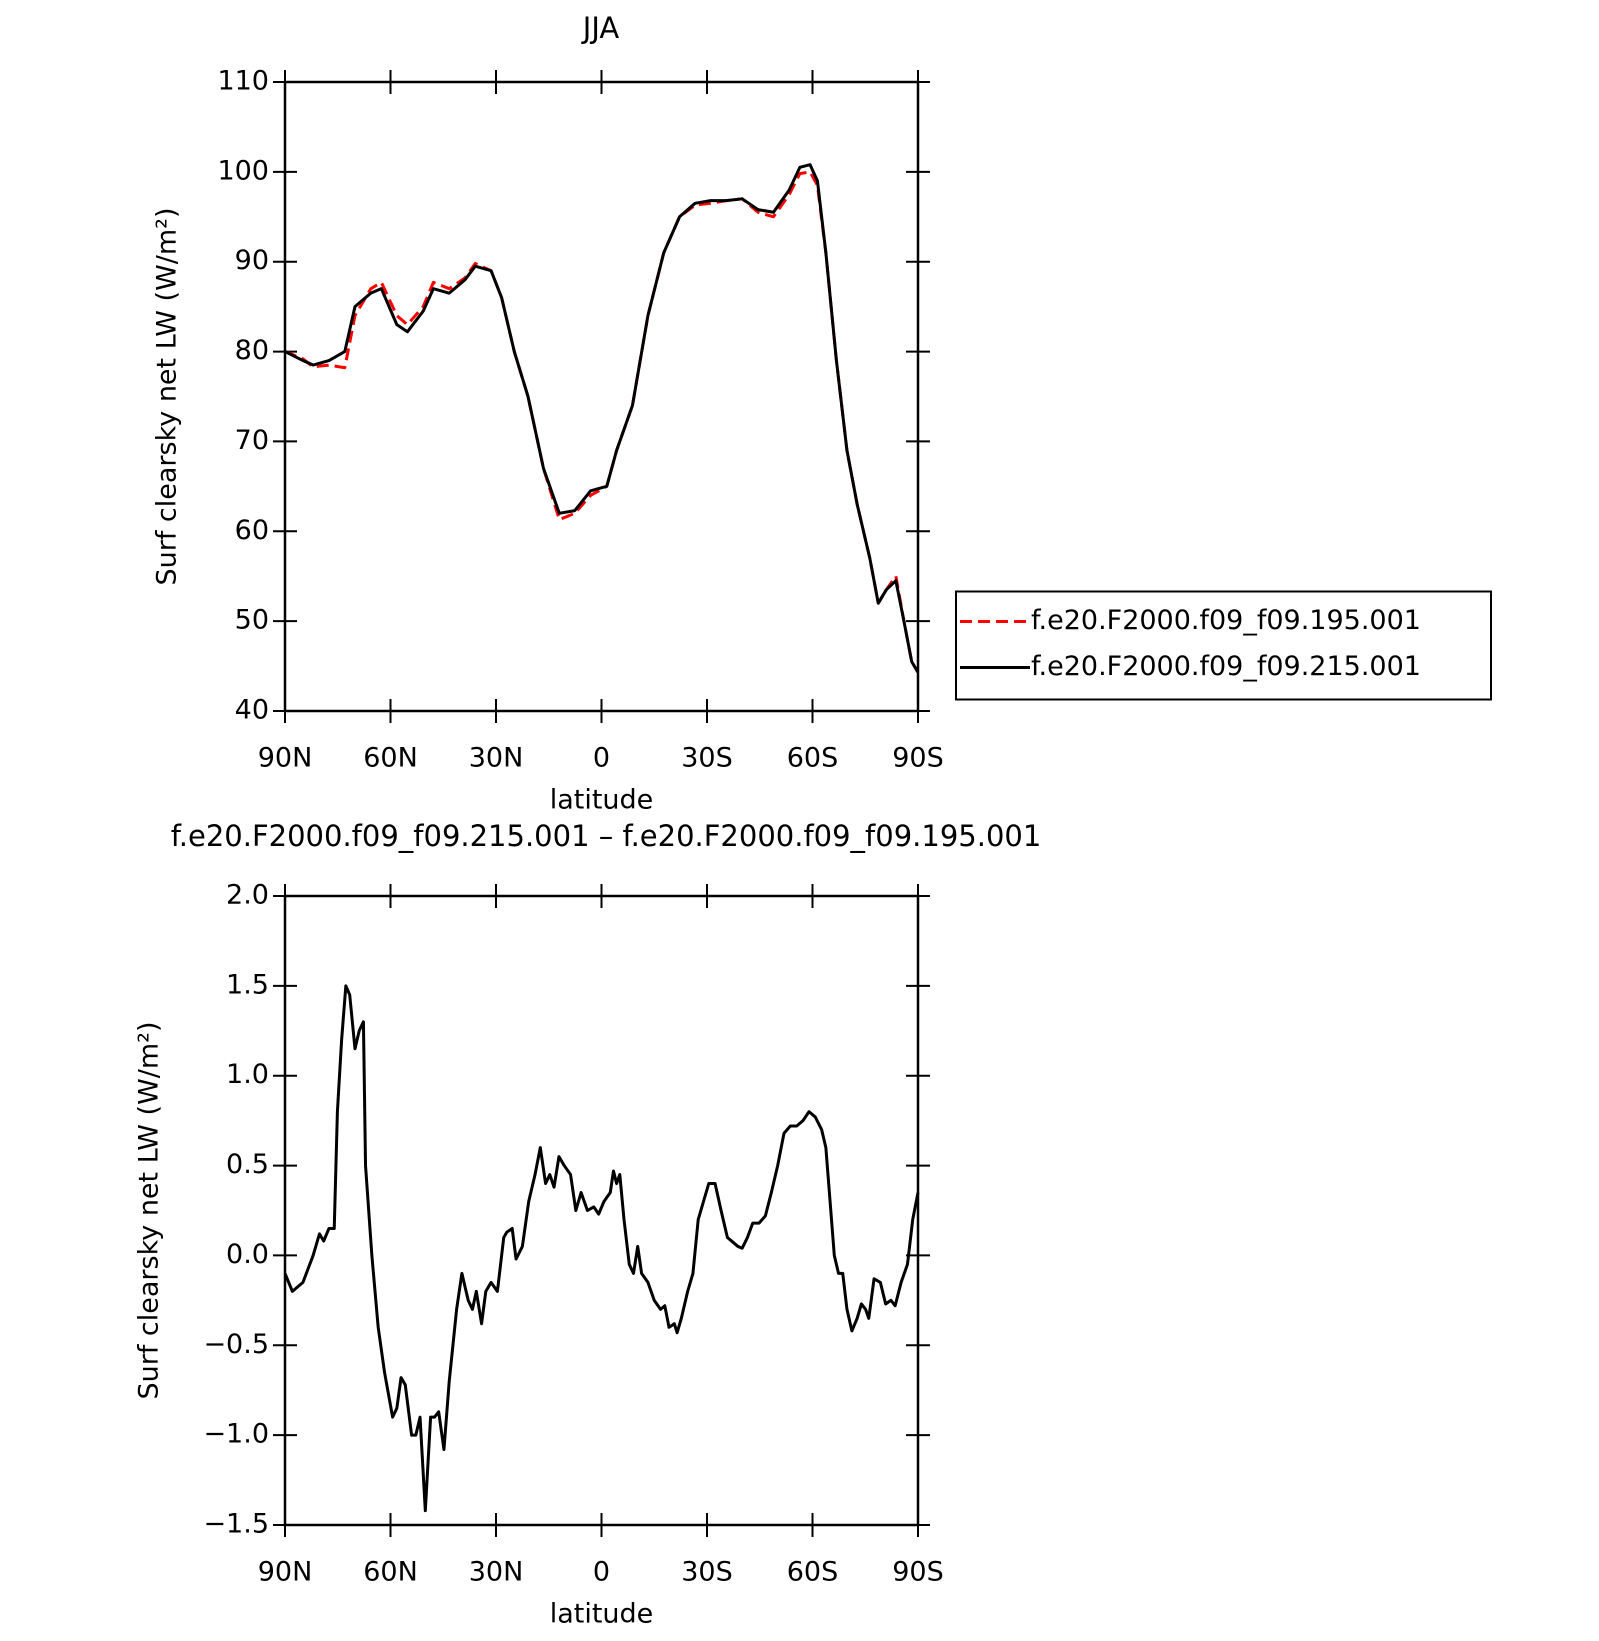 This screenshot has width=1599, height=1641. Describe the element at coordinates (236, 1524) in the screenshot. I see `y-tick-label: −1.5` at that location.